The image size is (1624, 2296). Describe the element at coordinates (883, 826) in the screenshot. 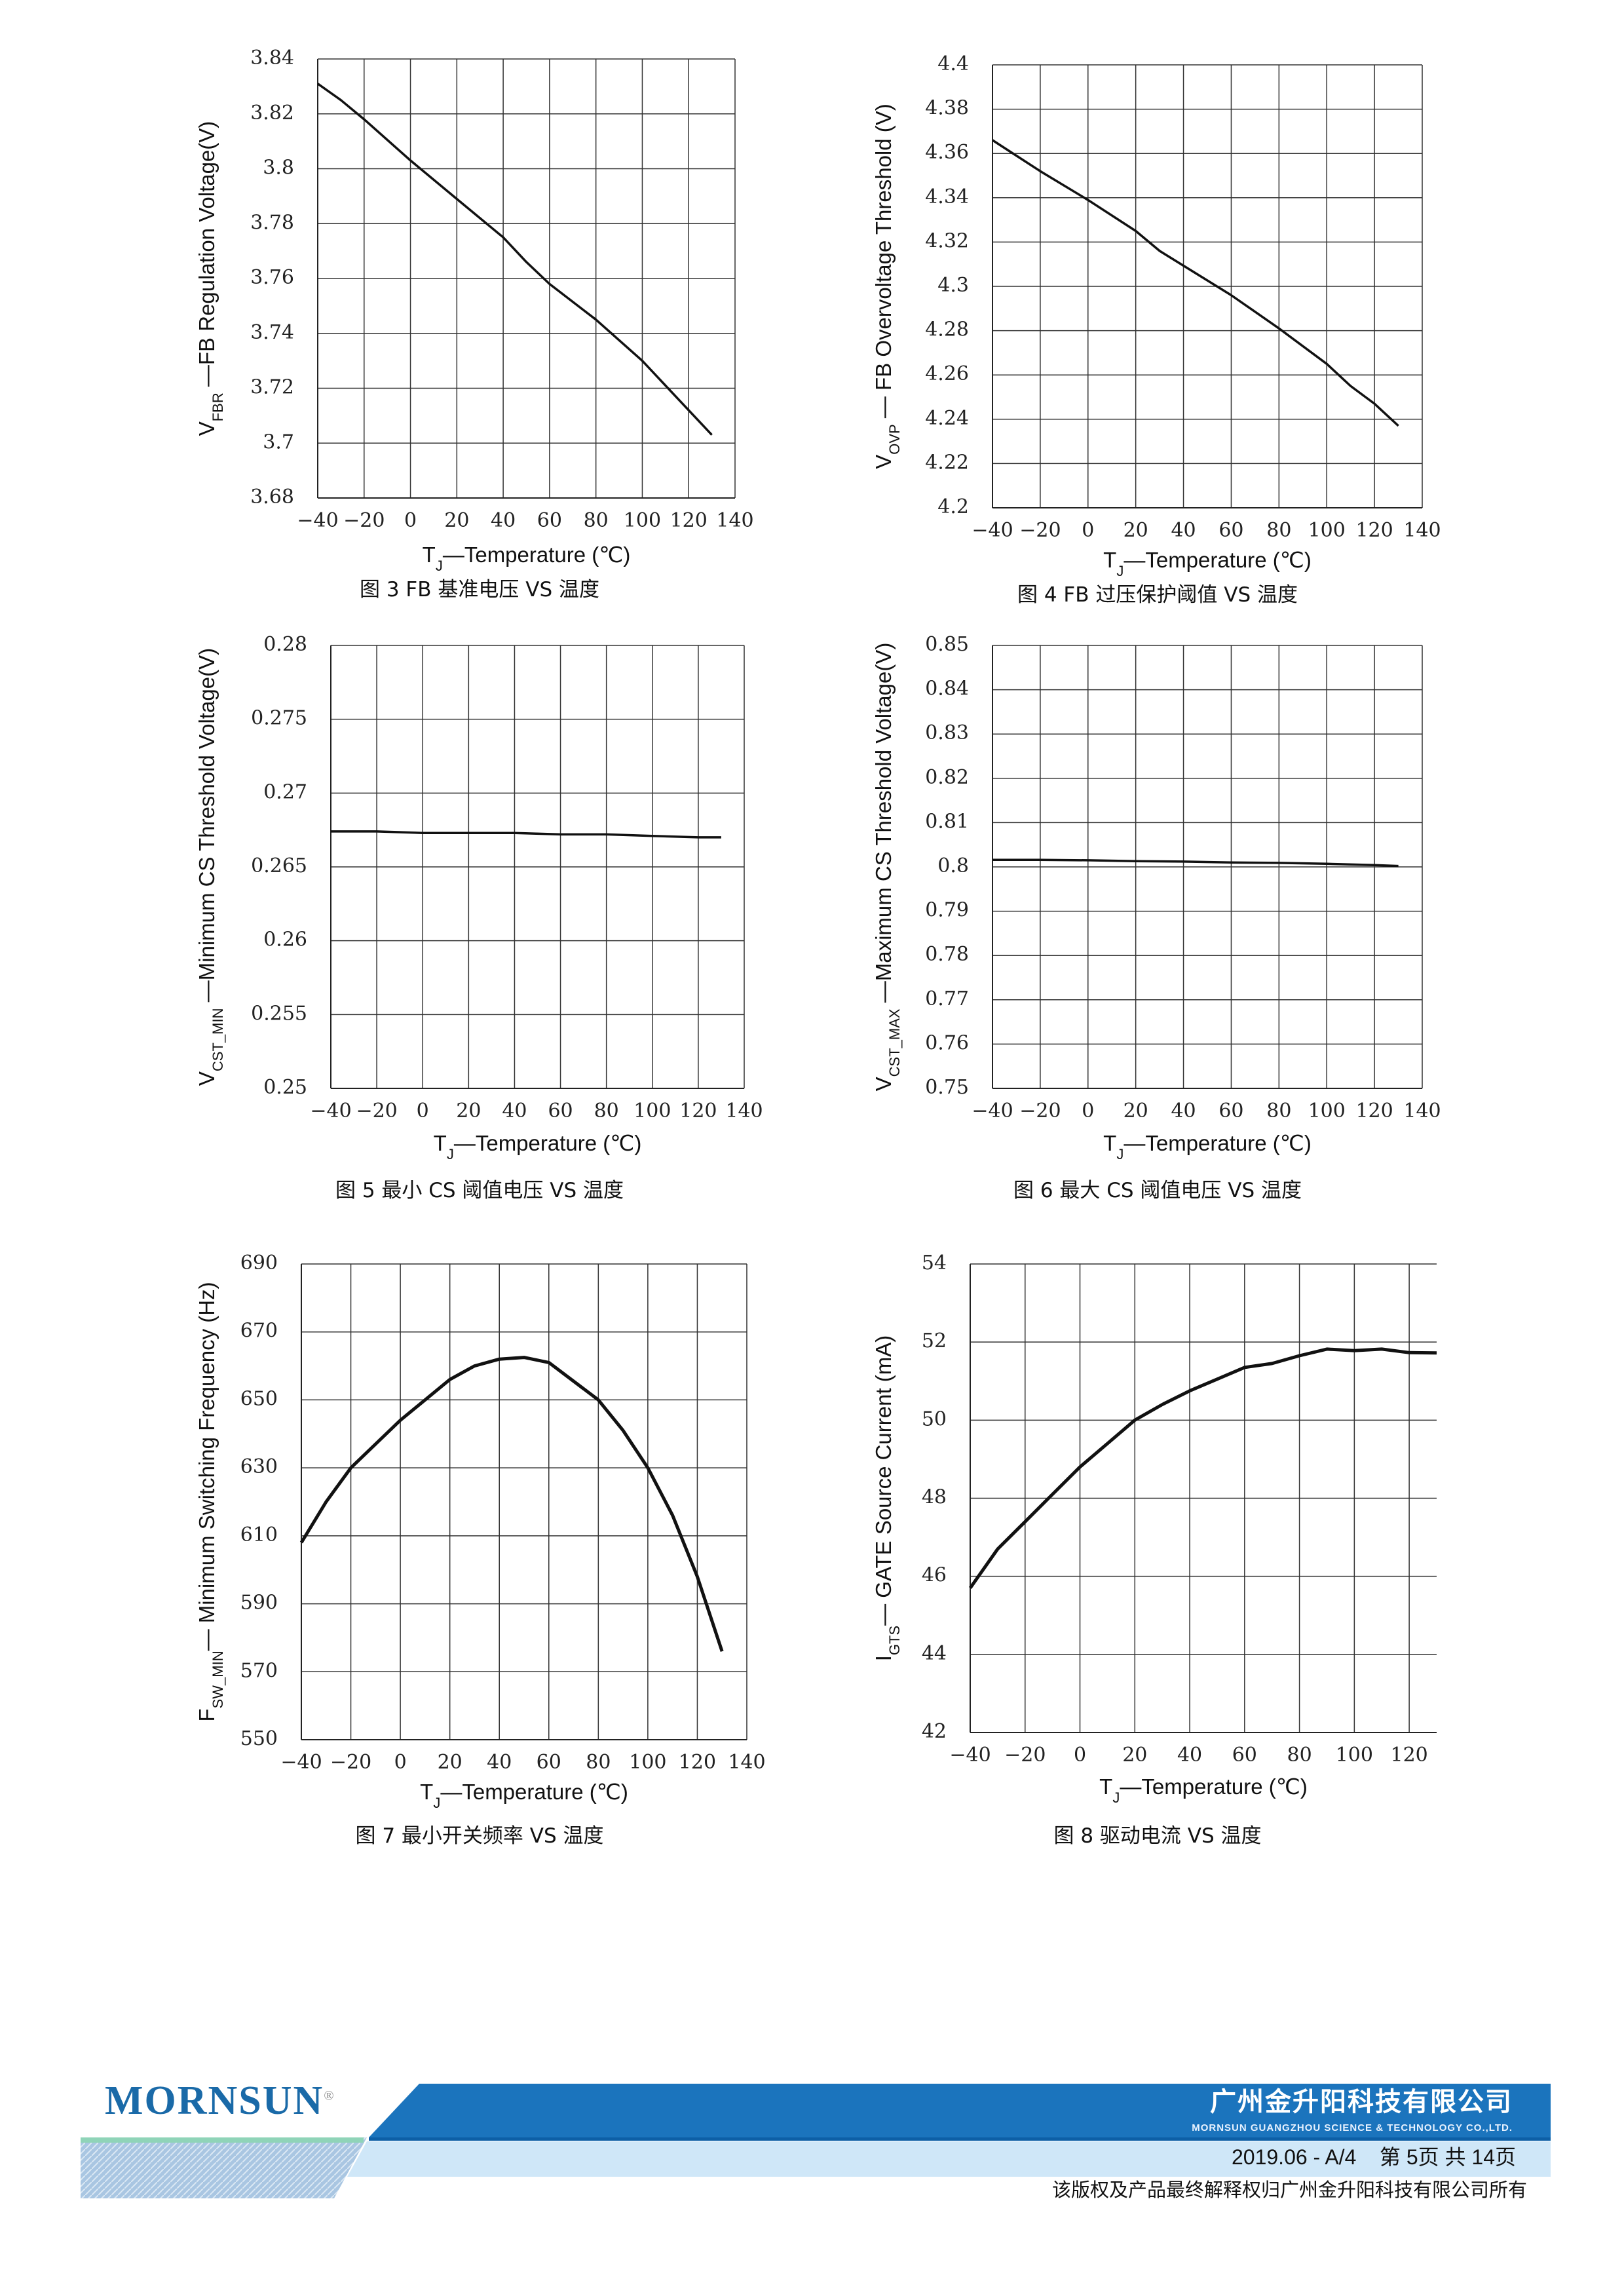

I see `y-axis-label-rest: —Maximum CS Threshold Voltage(V)` at that location.